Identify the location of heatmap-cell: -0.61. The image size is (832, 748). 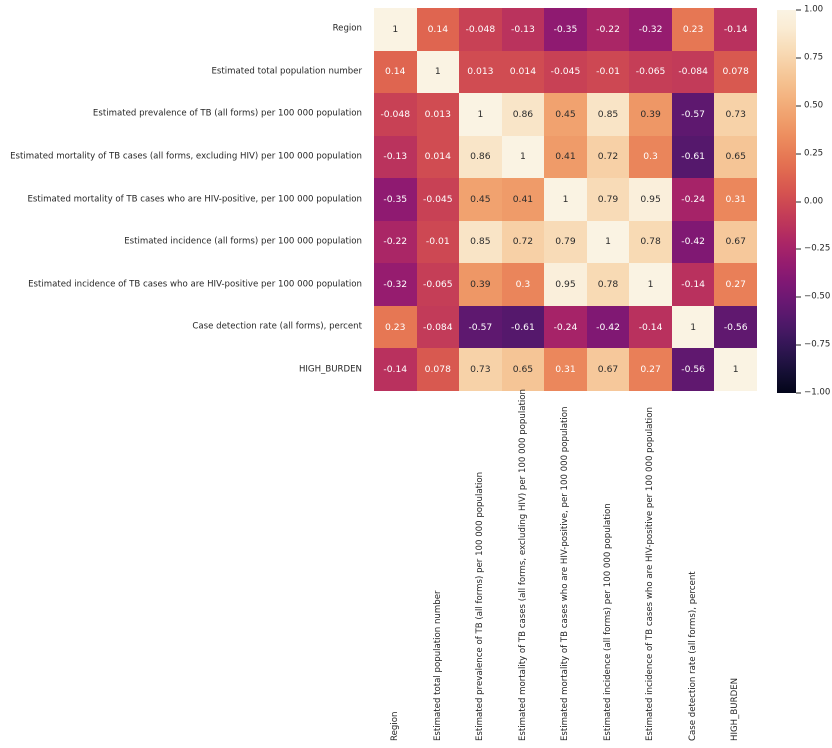
(523, 327).